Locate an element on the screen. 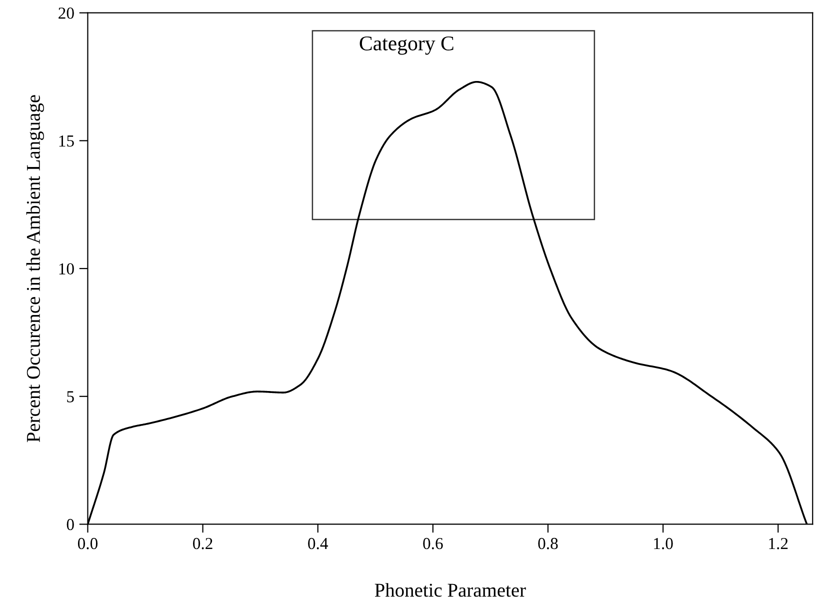 Image resolution: width=820 pixels, height=611 pixels. y-tick-label: 10 is located at coordinates (66, 268).